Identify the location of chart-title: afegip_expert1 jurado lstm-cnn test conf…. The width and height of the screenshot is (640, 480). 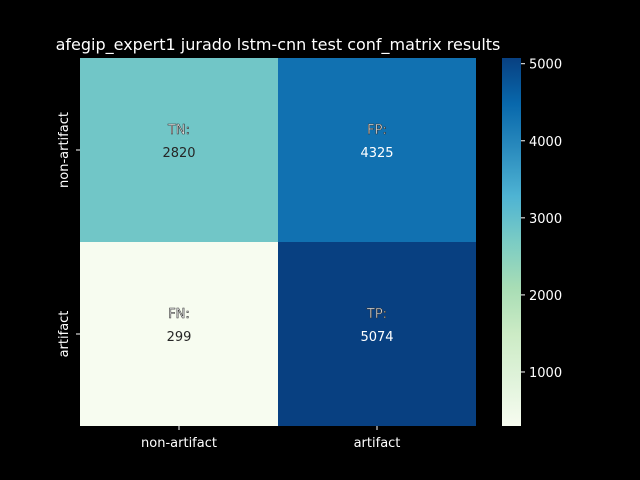
(278, 45).